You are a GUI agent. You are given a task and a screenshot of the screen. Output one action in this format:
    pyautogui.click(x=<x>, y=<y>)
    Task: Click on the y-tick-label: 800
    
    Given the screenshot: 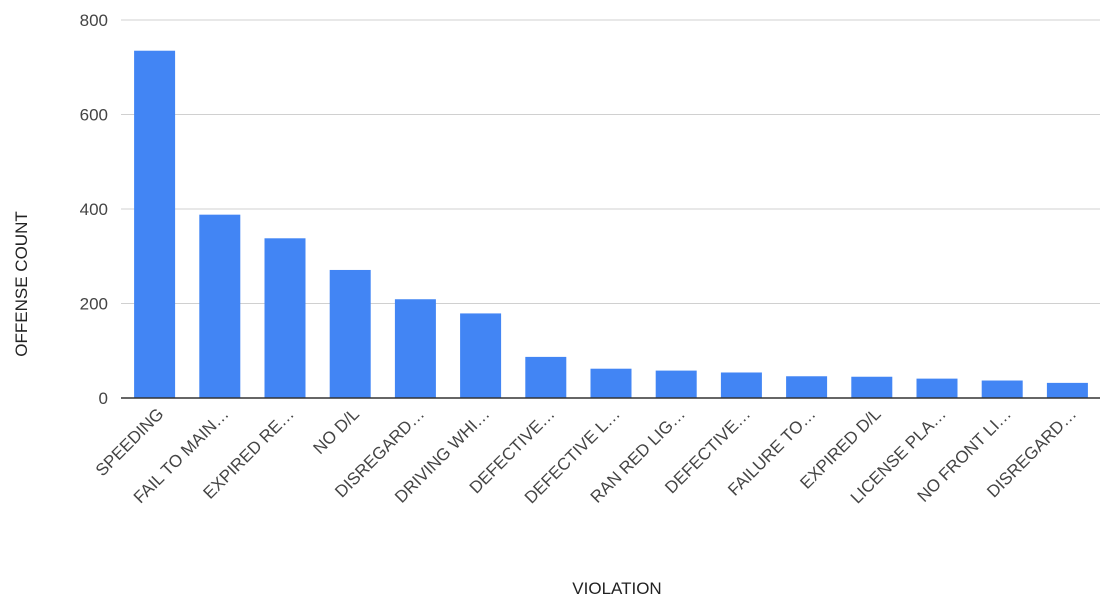 What is the action you would take?
    pyautogui.click(x=94, y=20)
    